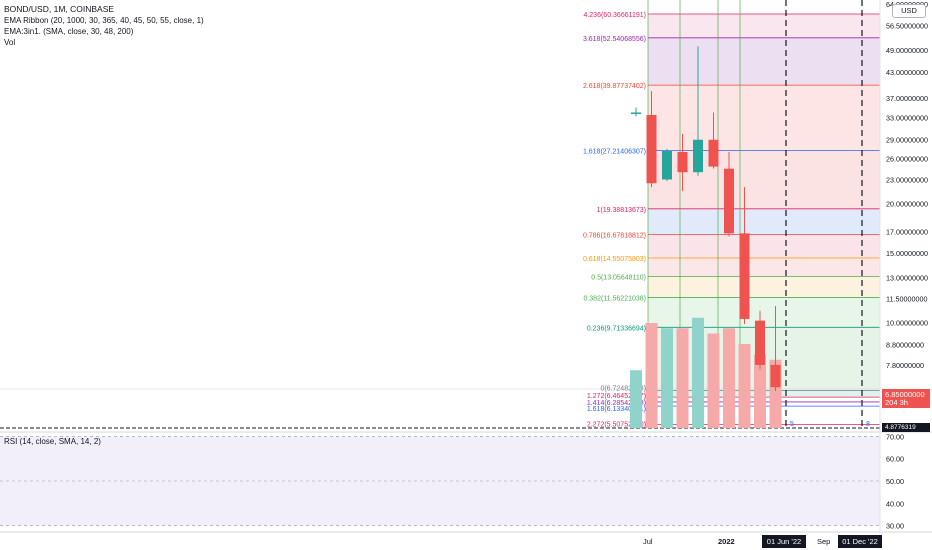 This screenshot has width=932, height=550. What do you see at coordinates (907, 277) in the screenshot?
I see `price-tick: 13.00000000` at bounding box center [907, 277].